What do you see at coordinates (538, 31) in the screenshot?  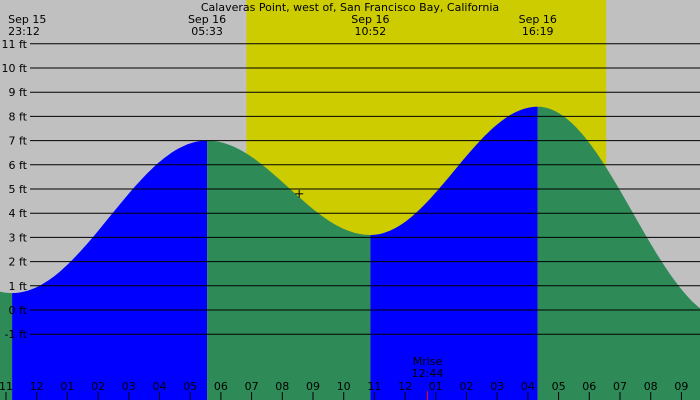 I see `extreme-time-label: 16:19` at bounding box center [538, 31].